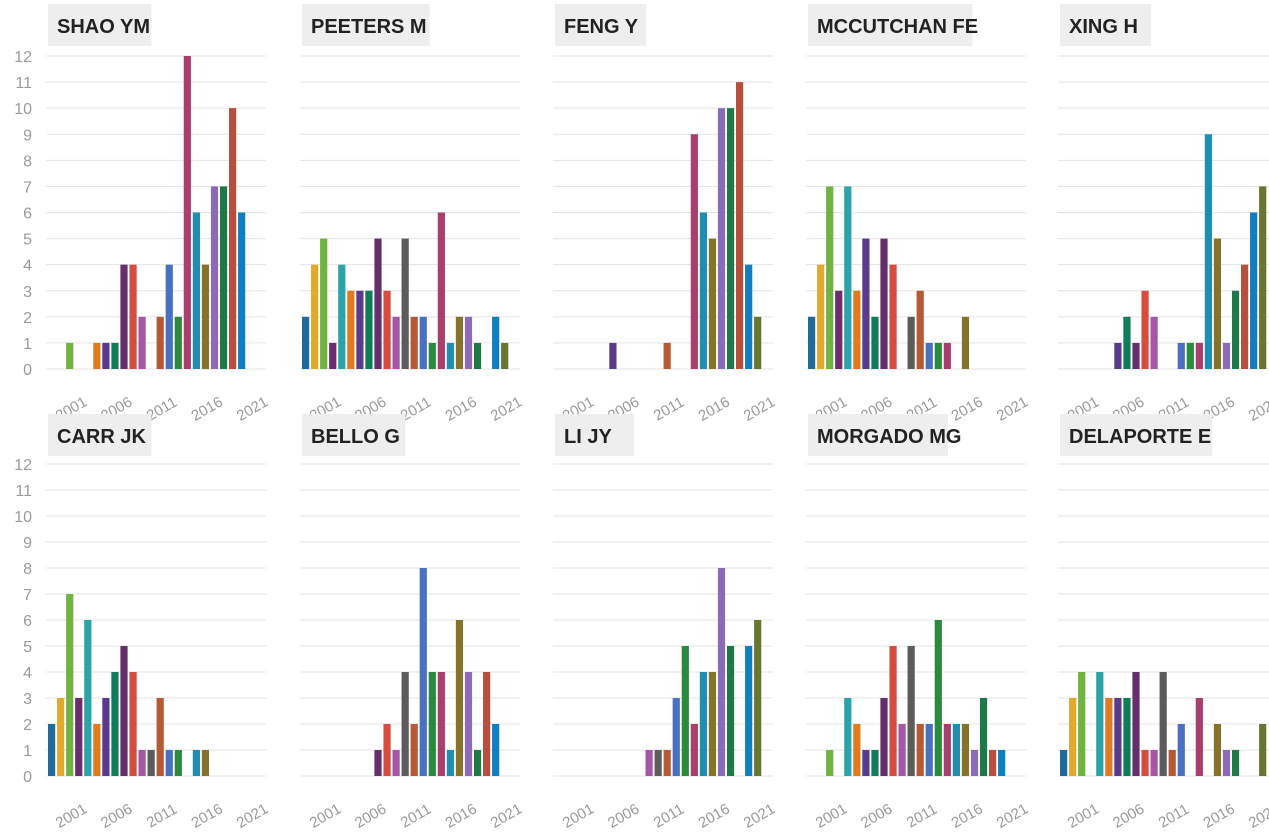 The image size is (1269, 835). Describe the element at coordinates (23, 83) in the screenshot. I see `y-tick-label: 11` at that location.